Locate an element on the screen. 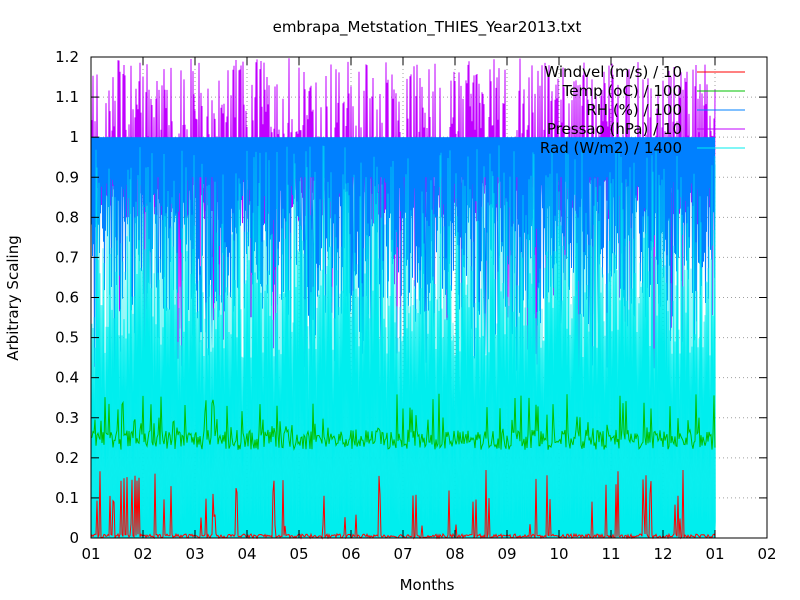 This screenshot has height=600, width=800. y-tick-label: 0.1 is located at coordinates (67, 498).